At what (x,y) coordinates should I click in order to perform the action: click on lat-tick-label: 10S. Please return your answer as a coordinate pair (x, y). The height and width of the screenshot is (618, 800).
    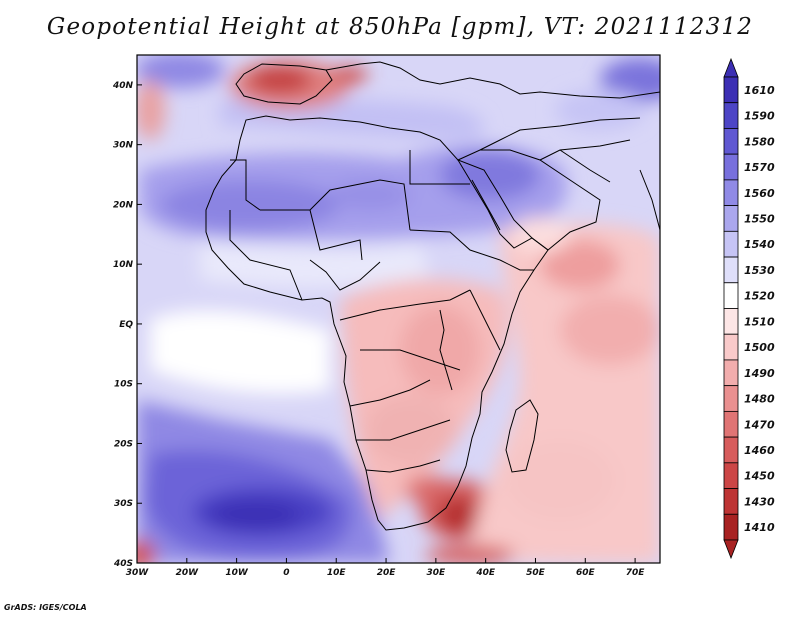
    Looking at the image, I should click on (123, 385).